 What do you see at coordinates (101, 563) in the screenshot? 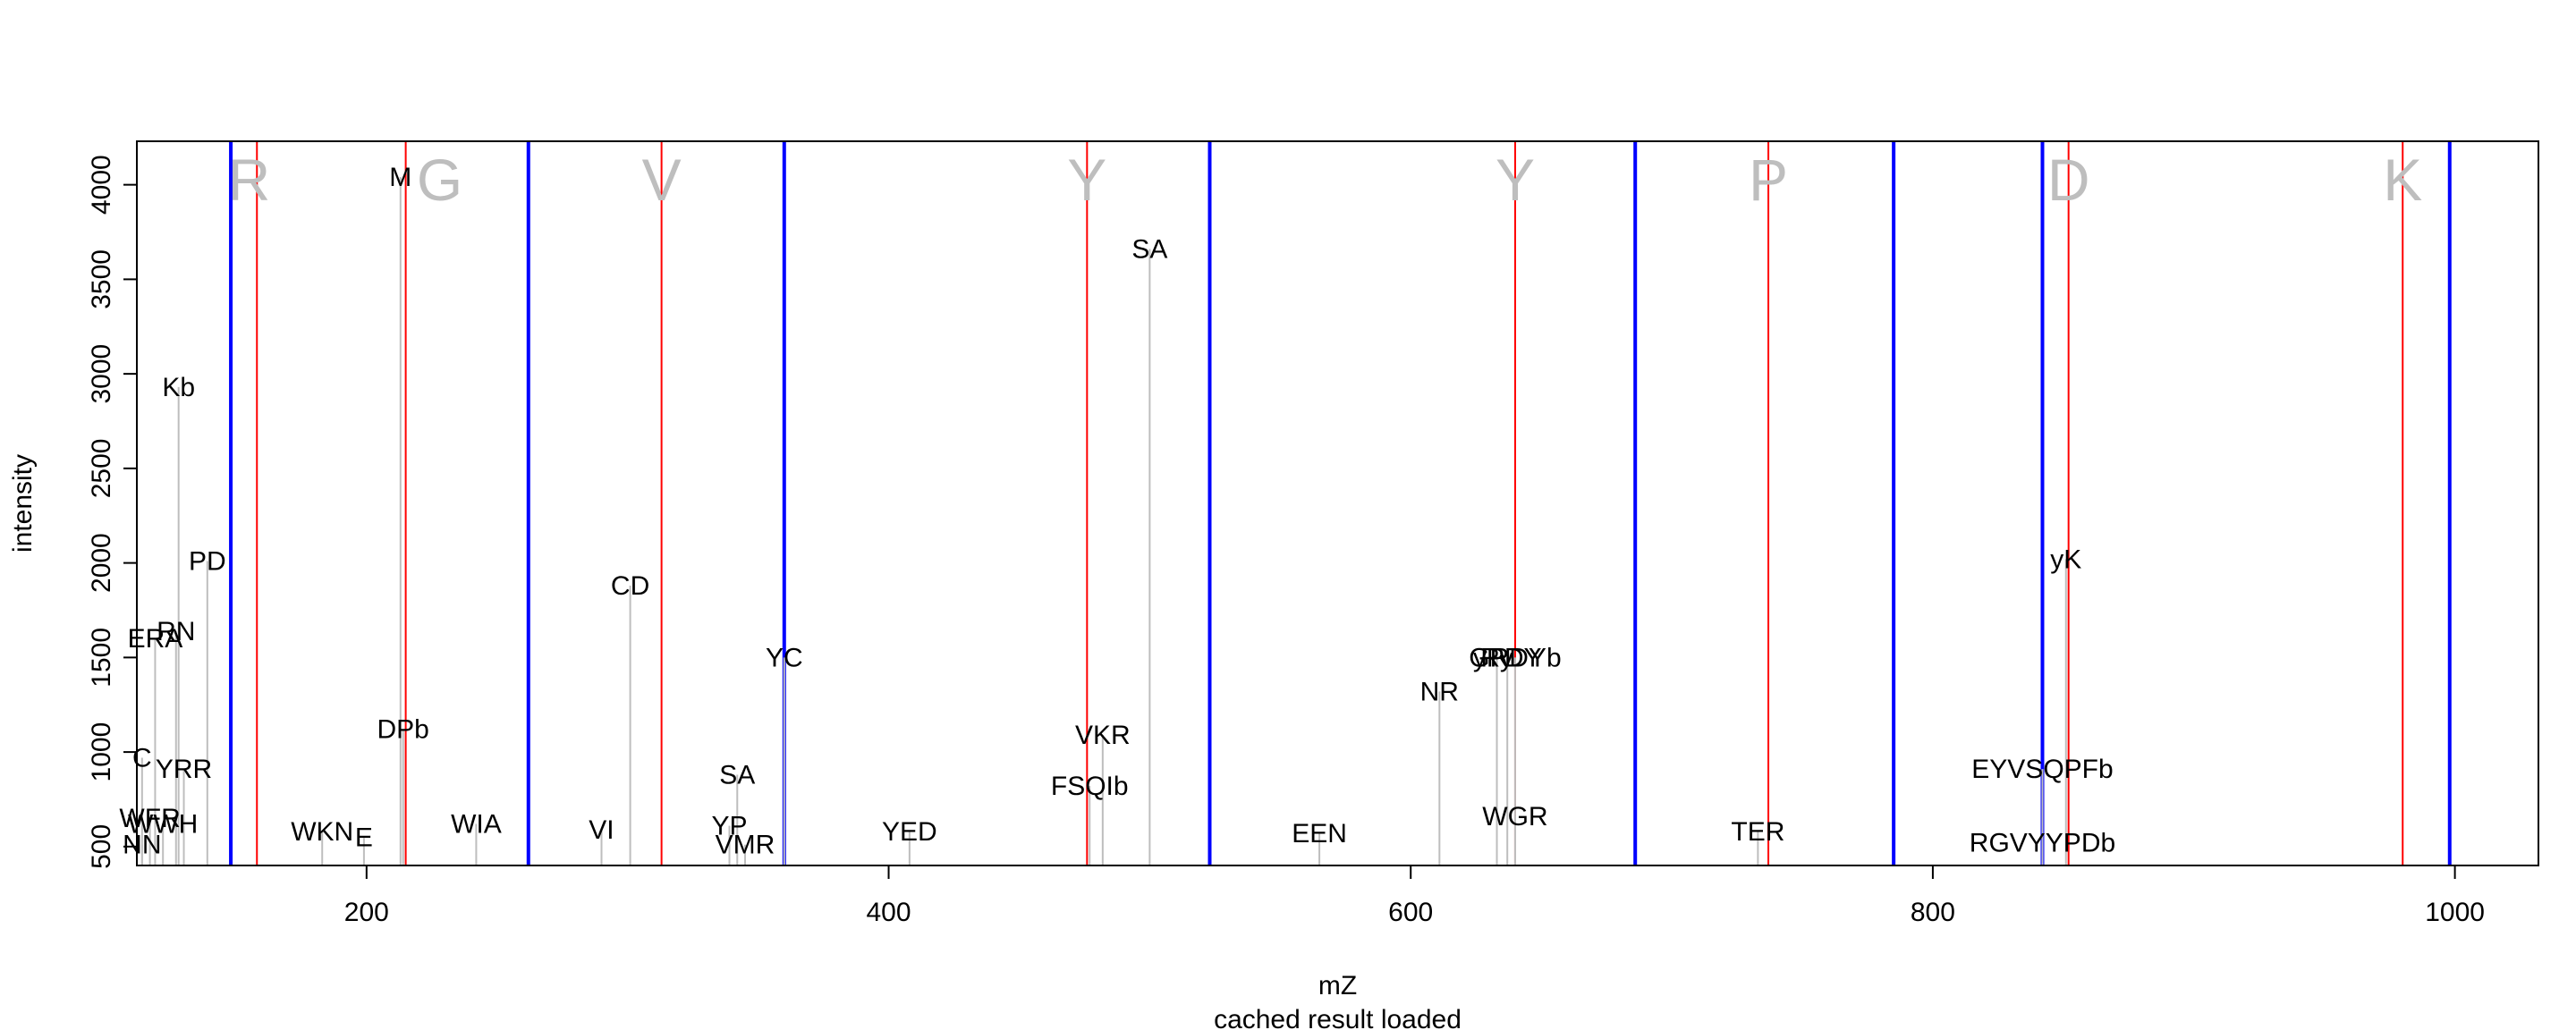
I see `y-tick-label-3: 2000` at bounding box center [101, 563].